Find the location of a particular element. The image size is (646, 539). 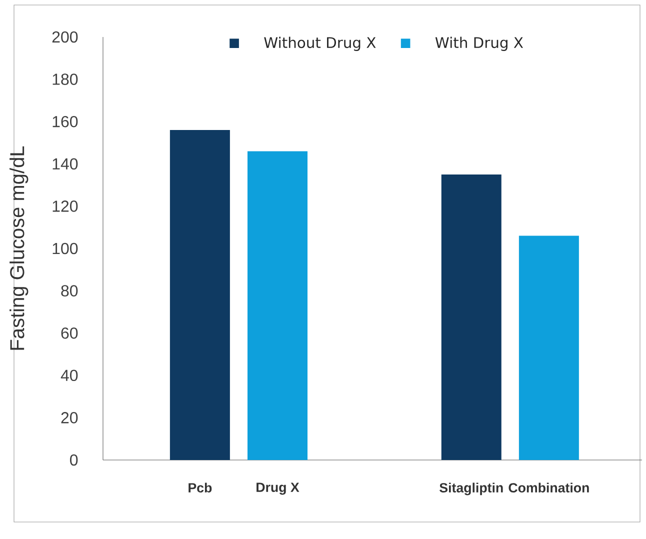

legend-label: With Drug X is located at coordinates (479, 43).